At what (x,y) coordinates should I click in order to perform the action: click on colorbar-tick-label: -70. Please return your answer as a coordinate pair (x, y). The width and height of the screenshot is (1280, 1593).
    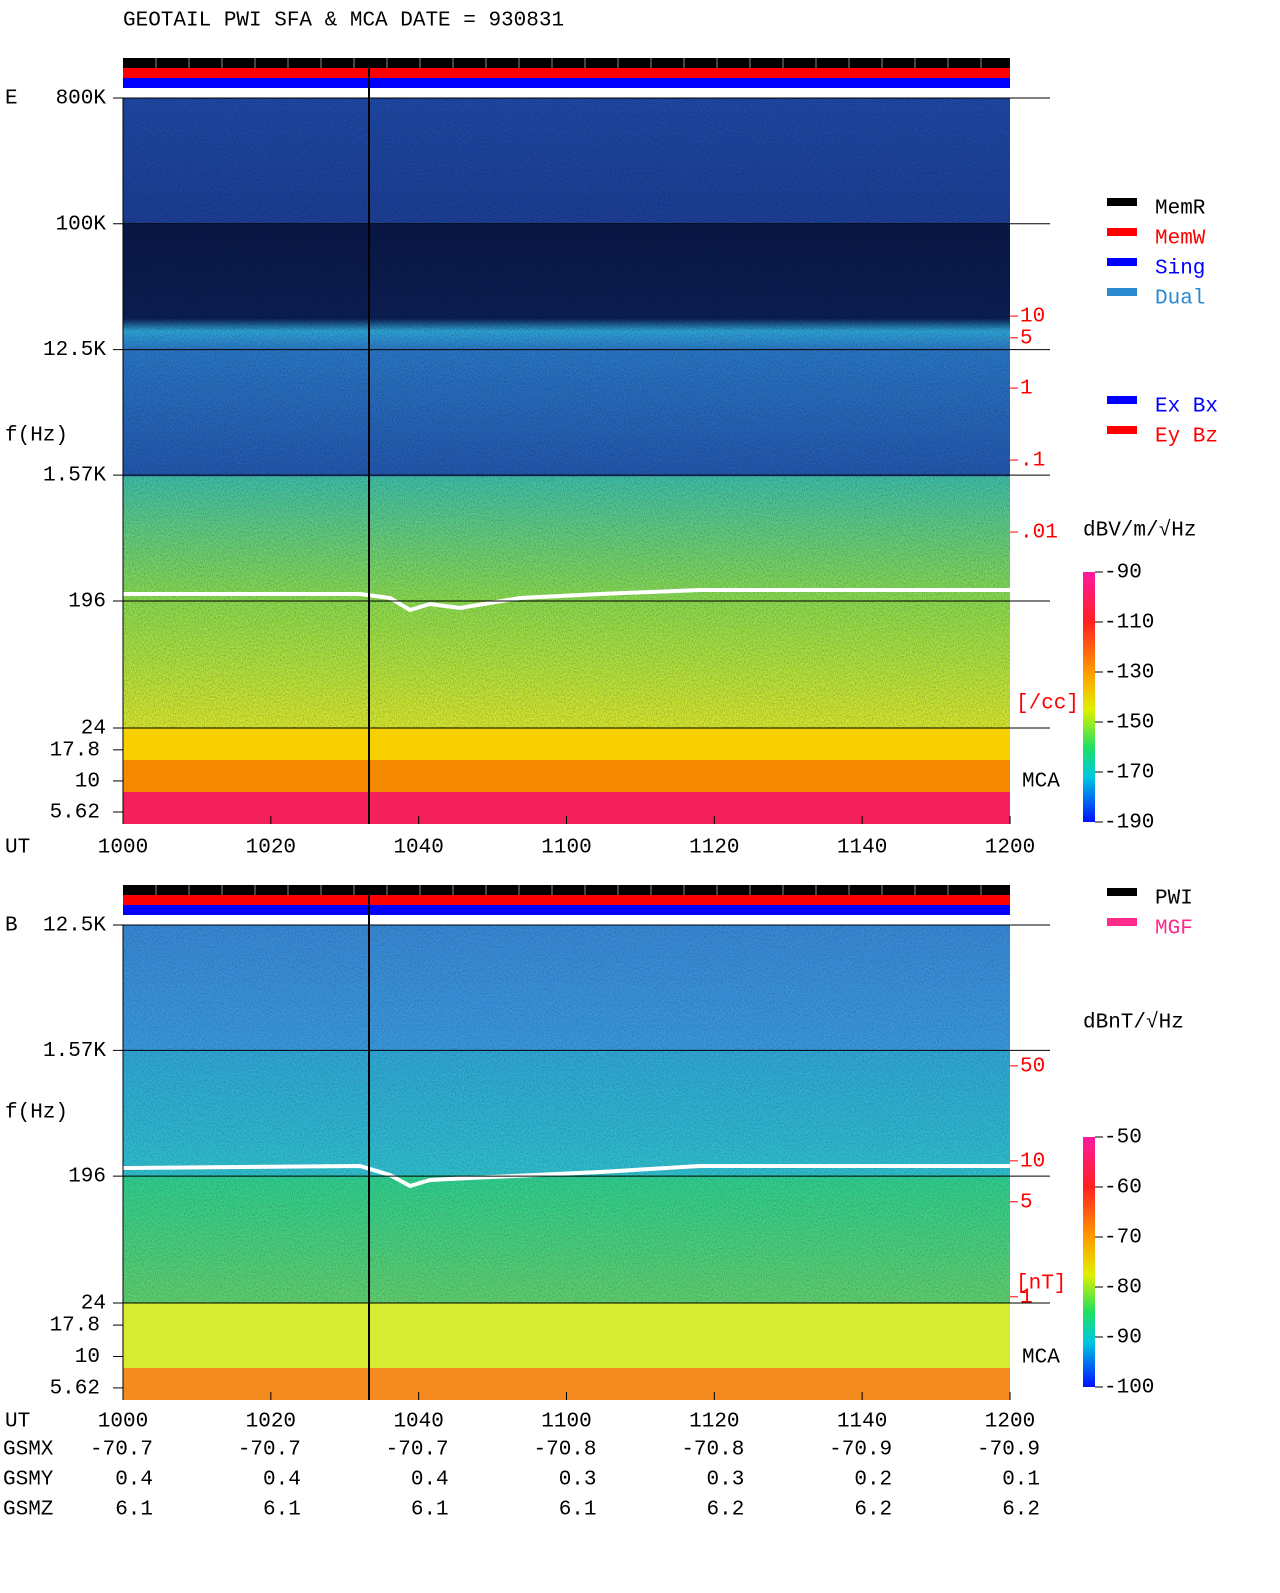
    Looking at the image, I should click on (1123, 1238).